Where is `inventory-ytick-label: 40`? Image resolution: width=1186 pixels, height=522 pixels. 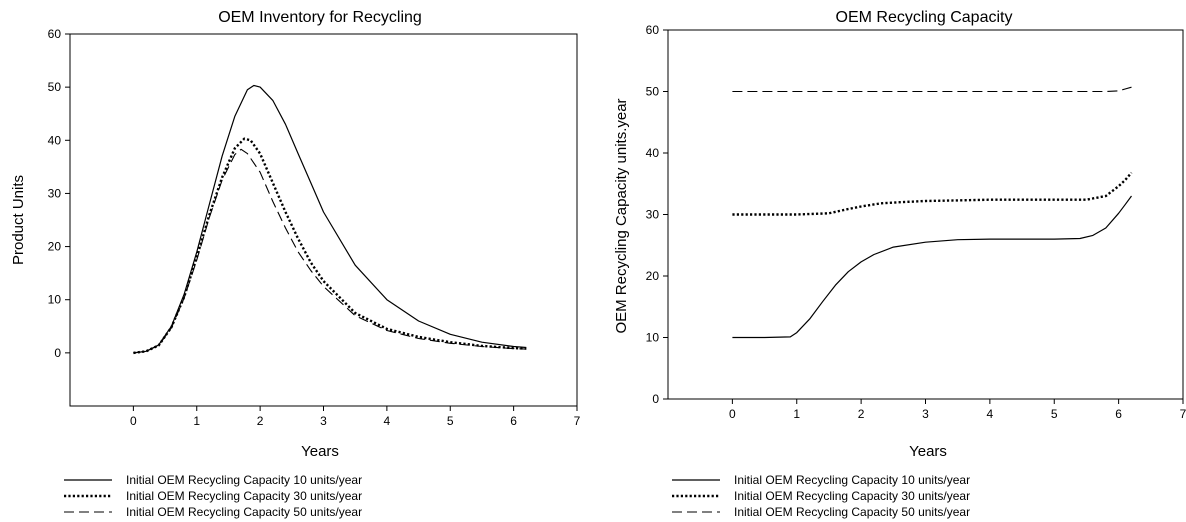
inventory-ytick-label: 40 is located at coordinates (55, 140).